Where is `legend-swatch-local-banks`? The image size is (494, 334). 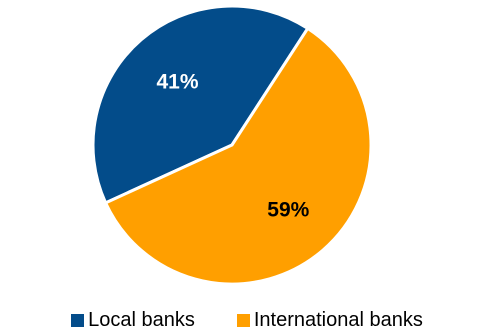
legend-swatch-local-banks is located at coordinates (78, 320).